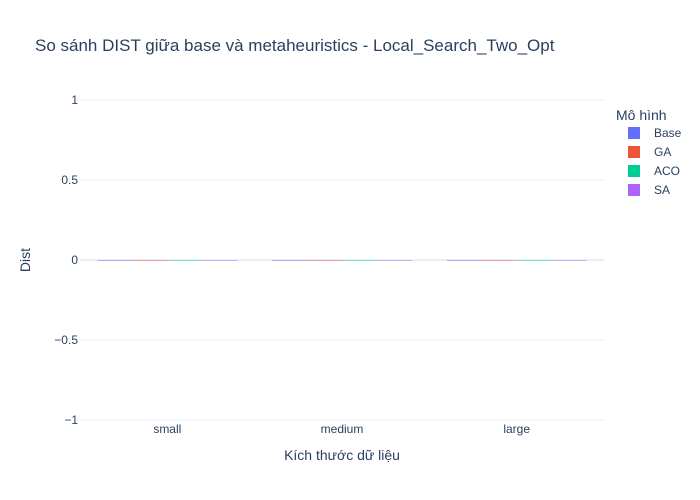  Describe the element at coordinates (25, 260) in the screenshot. I see `y-axis-title: Dist` at that location.